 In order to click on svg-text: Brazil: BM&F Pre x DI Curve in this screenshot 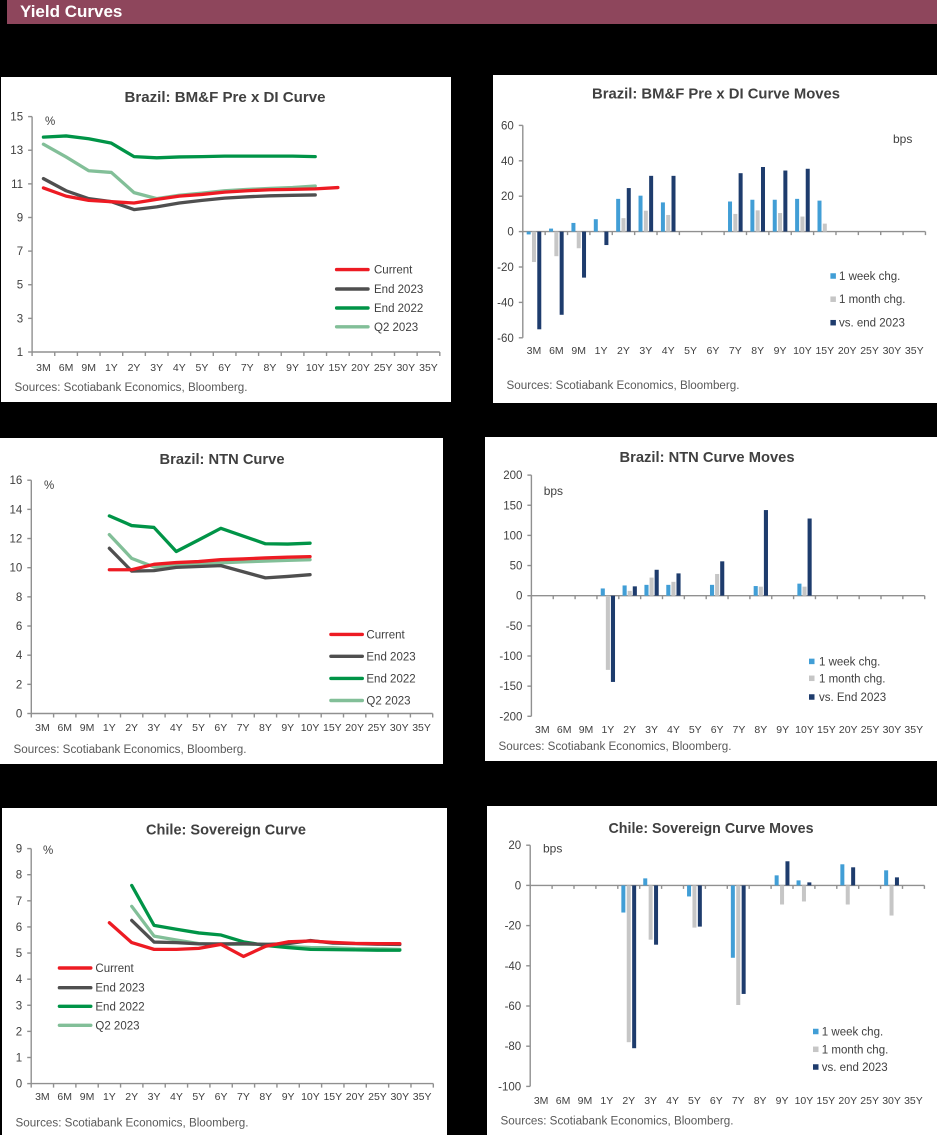, I will do `click(225, 97)`.